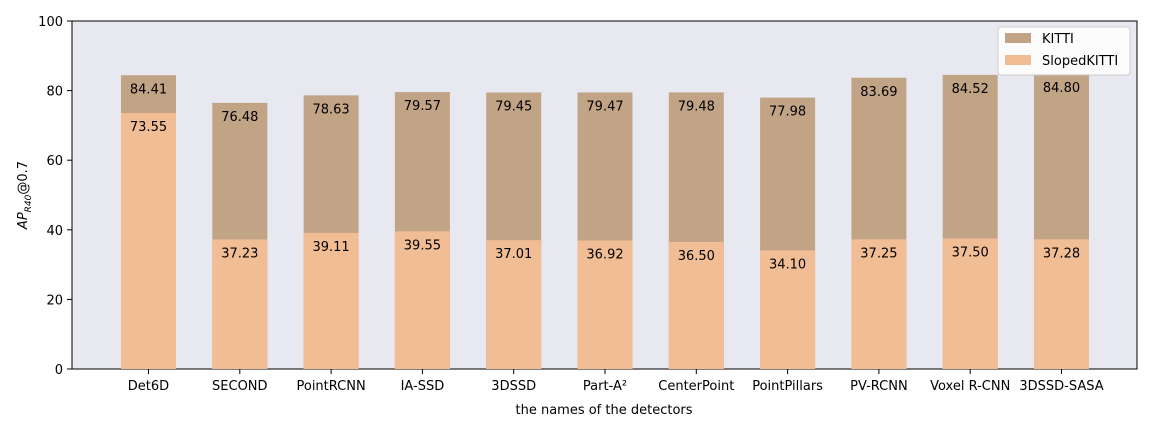  What do you see at coordinates (239, 253) in the screenshot?
I see `value-label-slopedkitti-1: 37.23` at bounding box center [239, 253].